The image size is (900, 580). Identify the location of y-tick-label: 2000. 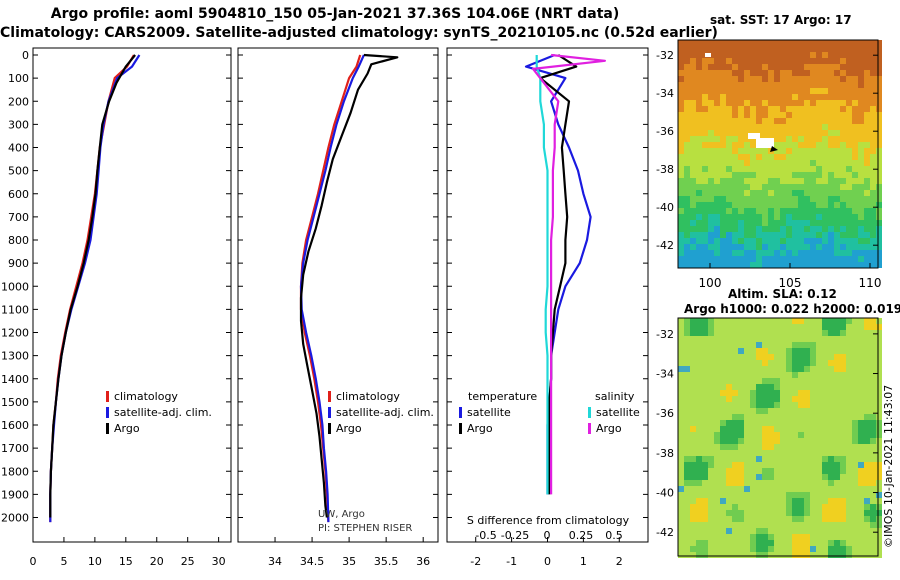
(15, 518).